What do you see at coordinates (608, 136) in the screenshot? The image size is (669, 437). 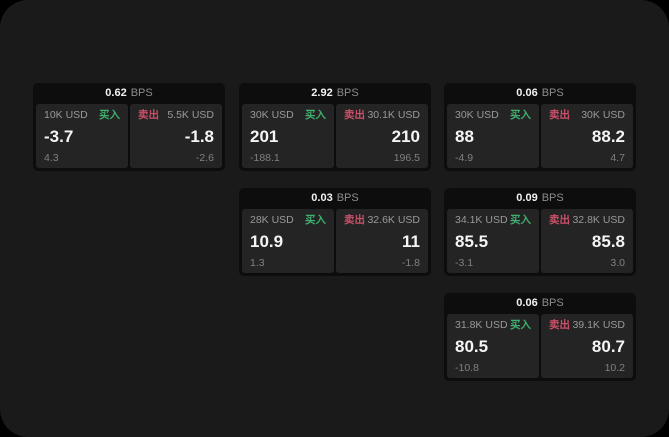 I see `sell-price: 88.2` at bounding box center [608, 136].